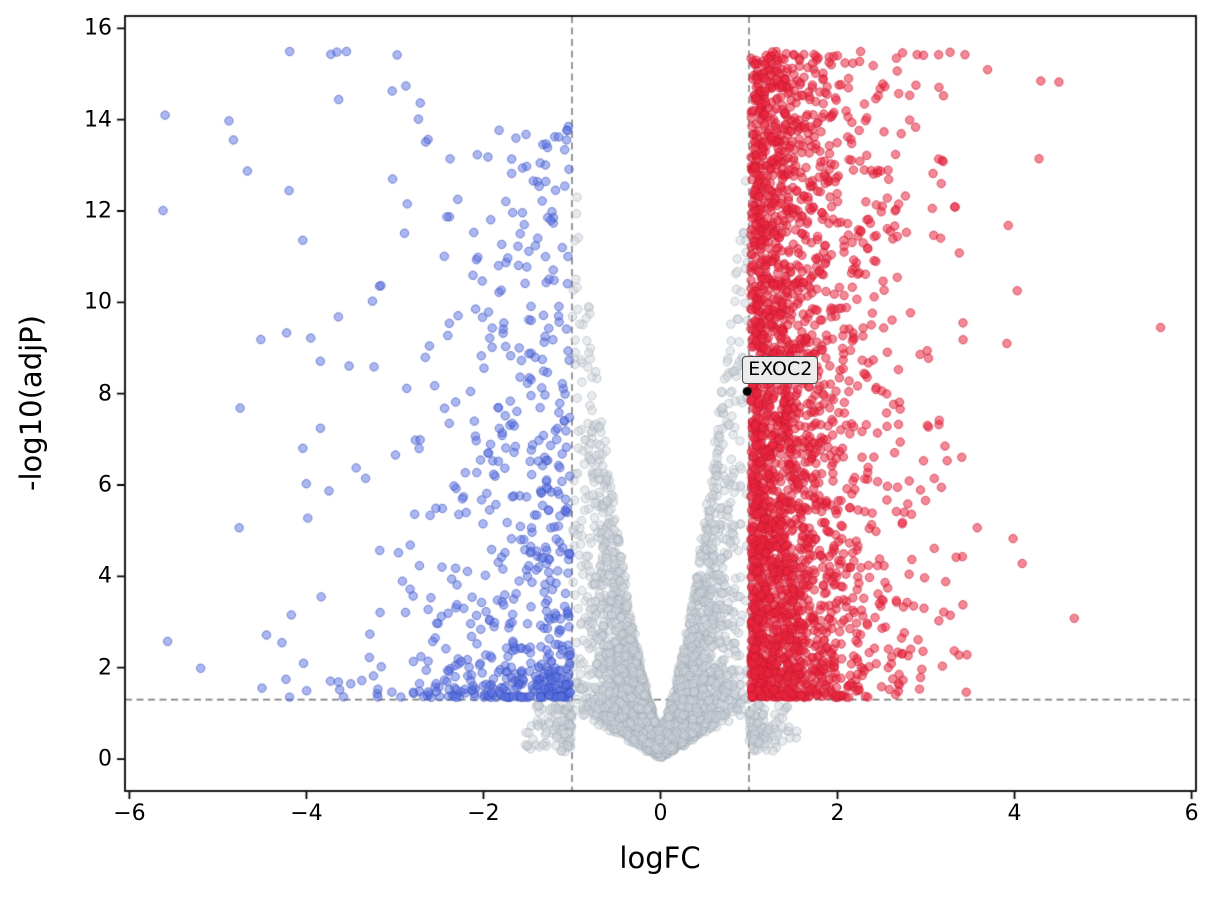  What do you see at coordinates (105, 668) in the screenshot?
I see `y-tick-label: 2` at bounding box center [105, 668].